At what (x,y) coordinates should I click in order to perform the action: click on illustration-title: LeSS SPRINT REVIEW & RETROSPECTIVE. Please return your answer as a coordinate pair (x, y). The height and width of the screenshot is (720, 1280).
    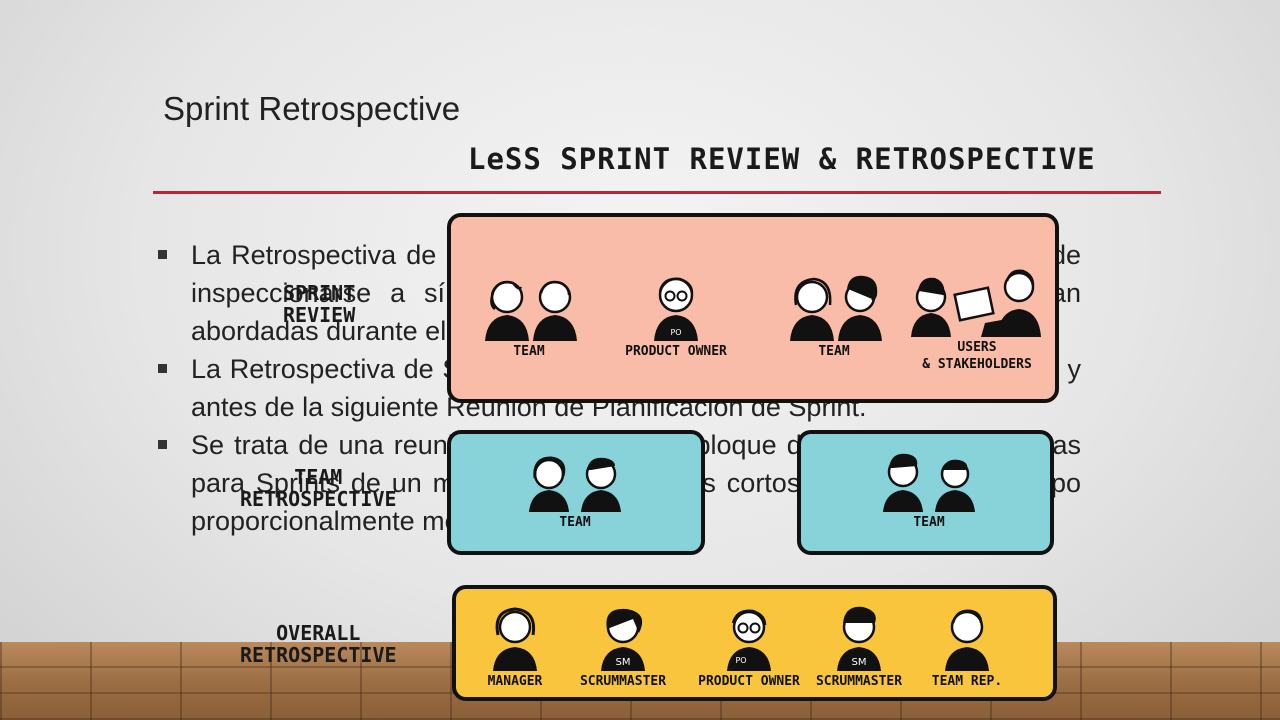
    Looking at the image, I should click on (782, 159).